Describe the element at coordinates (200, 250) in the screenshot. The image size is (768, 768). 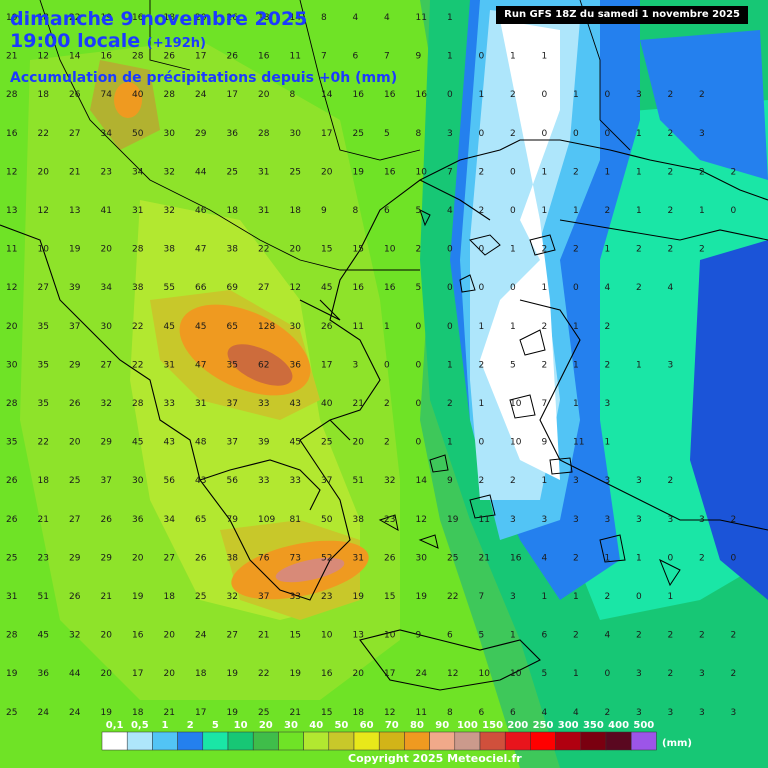
I see `precip-value: 47` at that location.